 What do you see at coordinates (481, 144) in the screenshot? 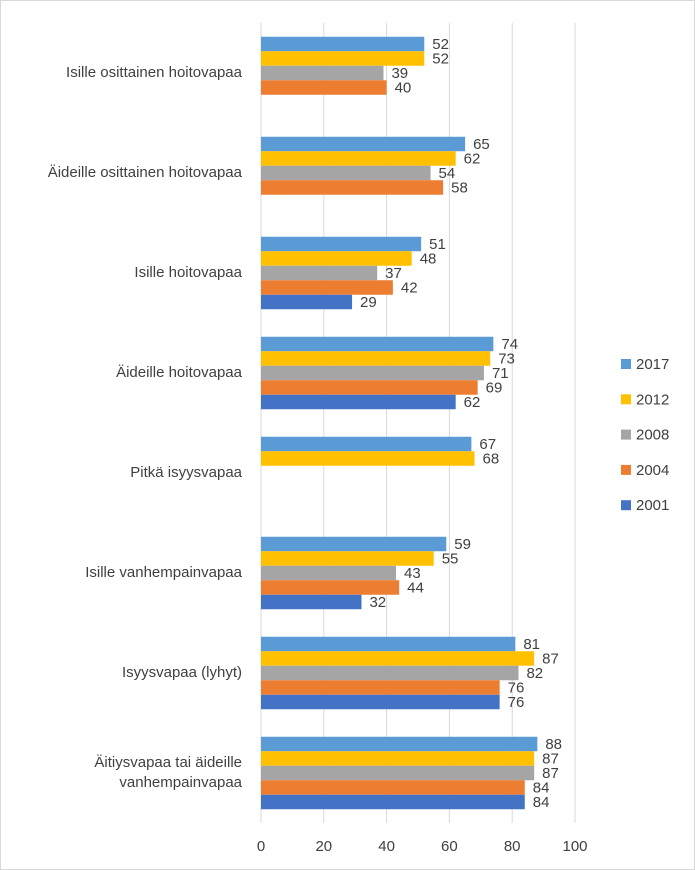
I see `value-label: 65` at bounding box center [481, 144].